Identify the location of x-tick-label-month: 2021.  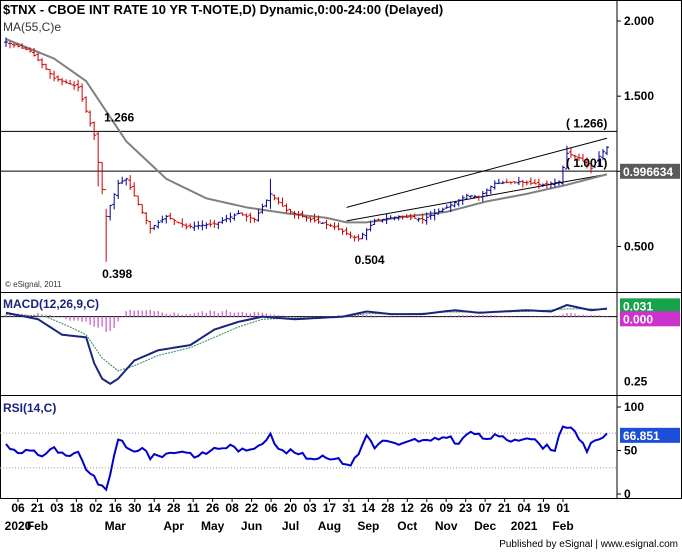
(524, 526).